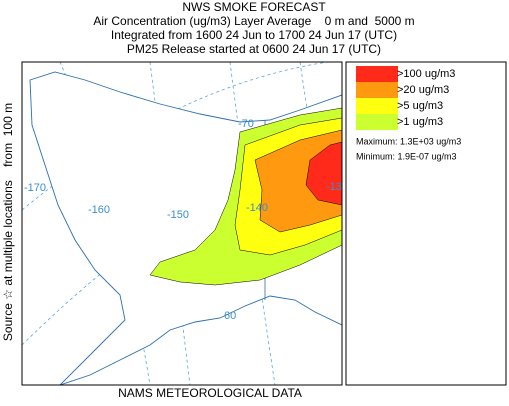 This screenshot has width=509, height=406. I want to click on legend-label: >1 ug/m3, so click(420, 122).